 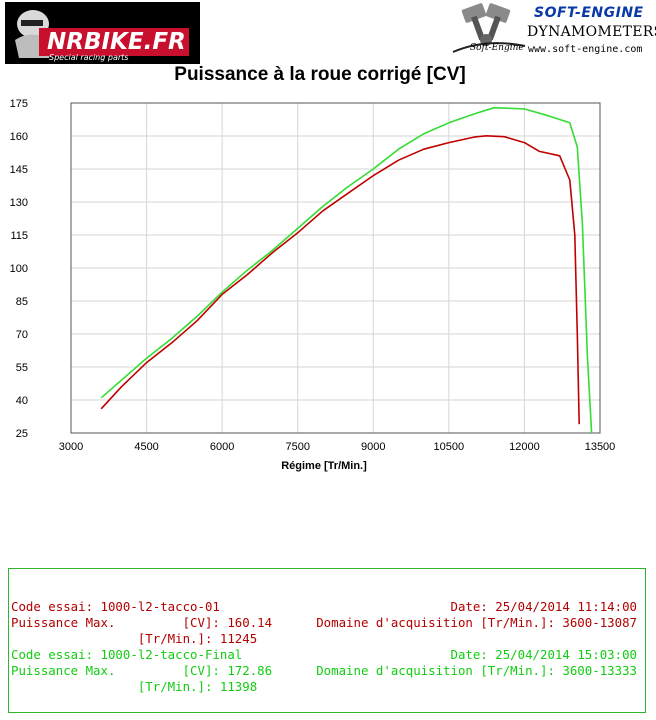 I want to click on soft-engine-logo, so click(x=550, y=33).